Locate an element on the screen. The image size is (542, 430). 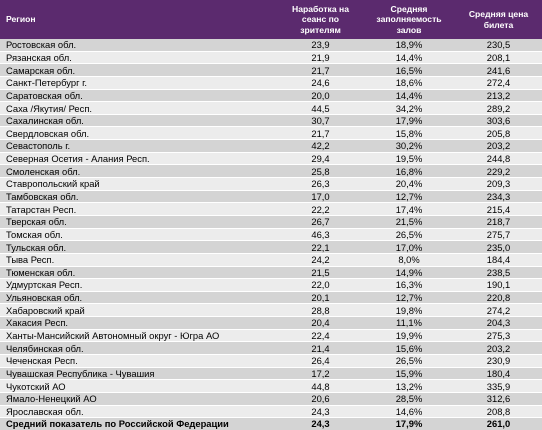
ticket-price-cell: 274,2 is located at coordinates (498, 310).